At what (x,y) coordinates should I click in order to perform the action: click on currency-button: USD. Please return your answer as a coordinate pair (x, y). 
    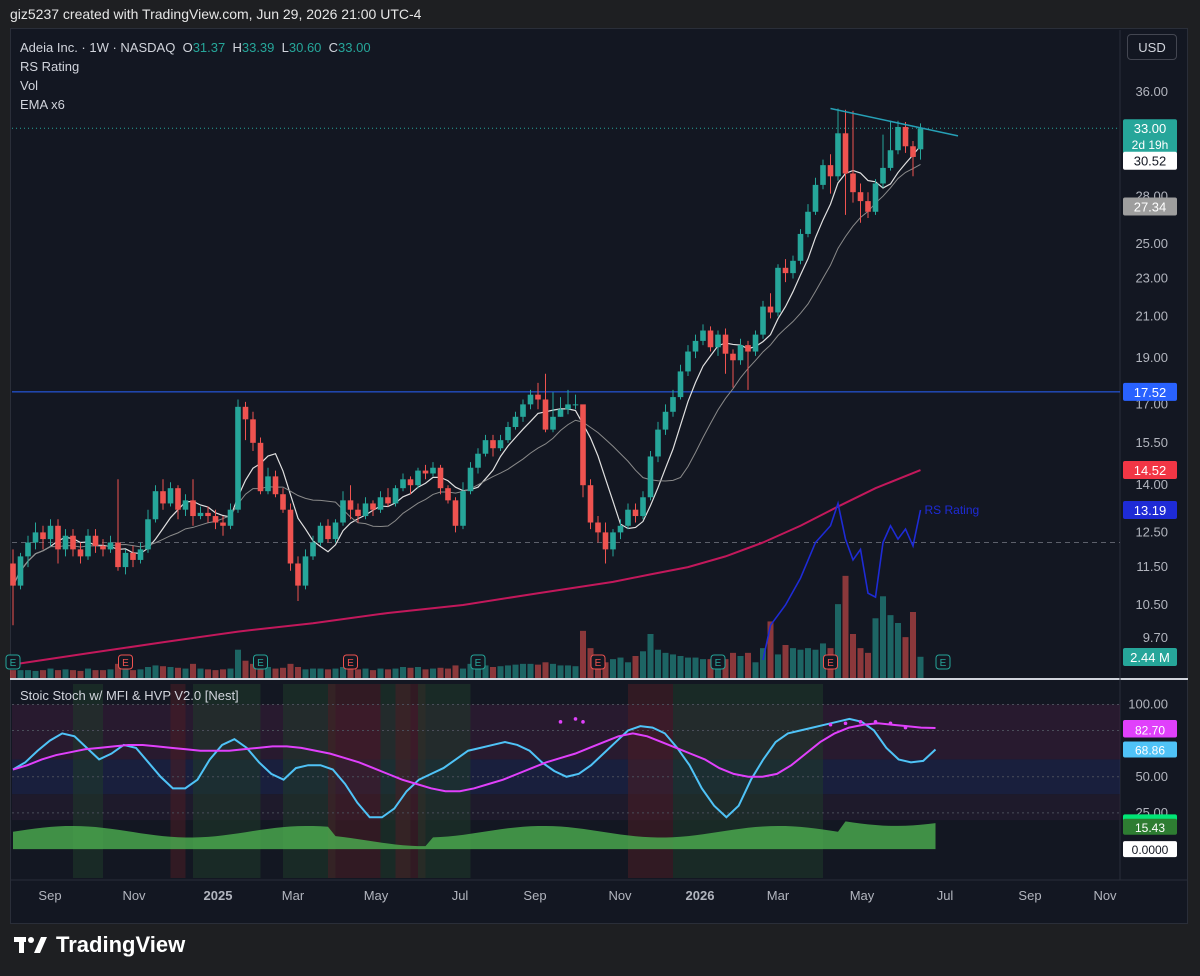
    Looking at the image, I should click on (1152, 47).